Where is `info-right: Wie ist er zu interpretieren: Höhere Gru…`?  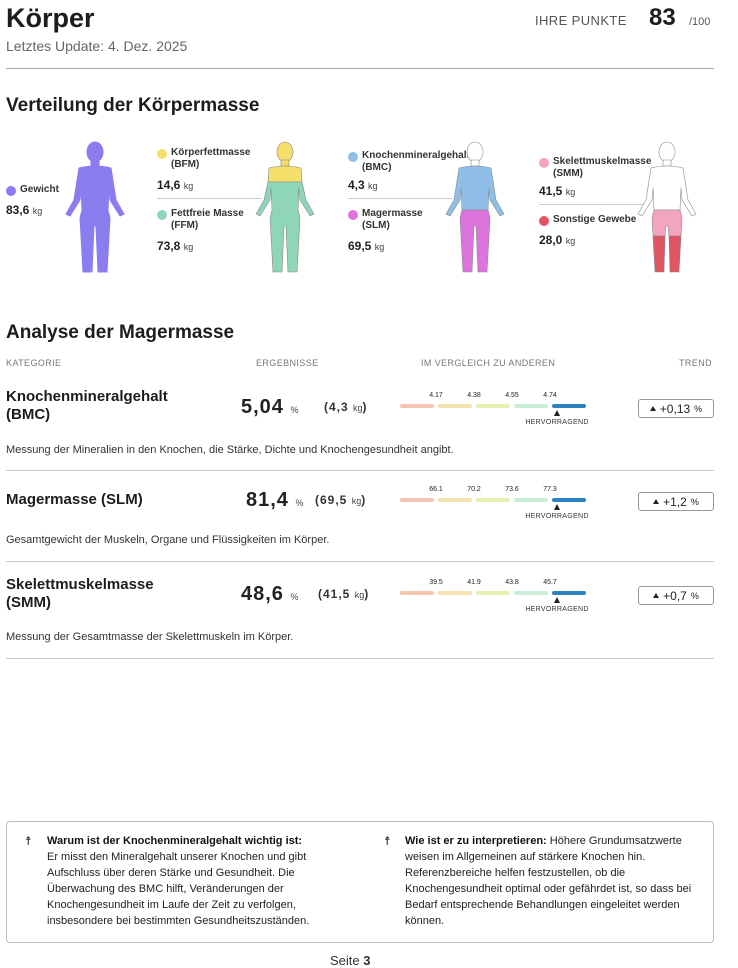
info-right: Wie ist er zu interpretieren: Höhere Gru… is located at coordinates (554, 881).